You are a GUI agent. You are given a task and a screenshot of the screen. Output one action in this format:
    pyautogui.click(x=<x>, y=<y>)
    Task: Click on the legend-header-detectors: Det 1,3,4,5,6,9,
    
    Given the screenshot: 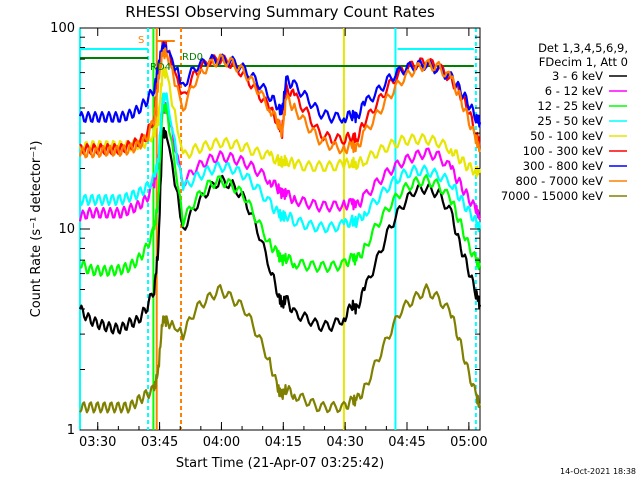 What is the action you would take?
    pyautogui.click(x=583, y=48)
    